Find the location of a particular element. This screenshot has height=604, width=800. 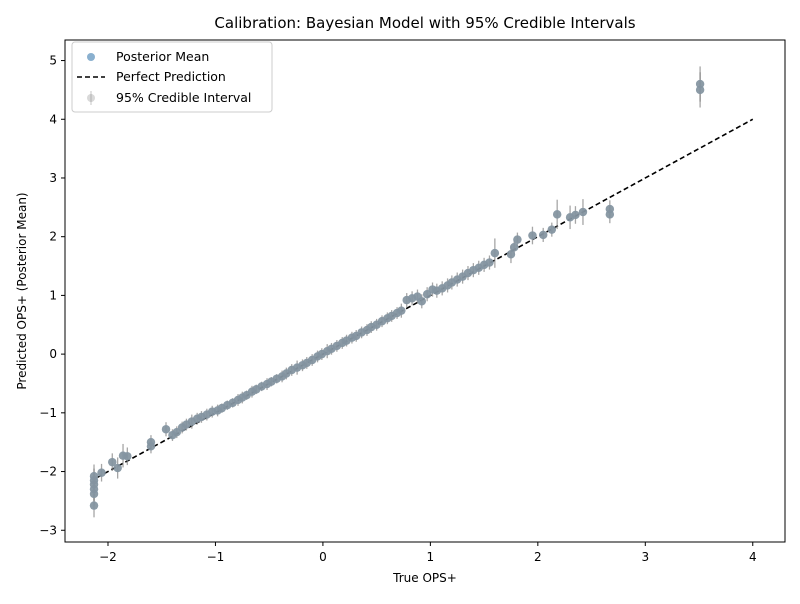

y-tick-label: 3 is located at coordinates (53, 178).